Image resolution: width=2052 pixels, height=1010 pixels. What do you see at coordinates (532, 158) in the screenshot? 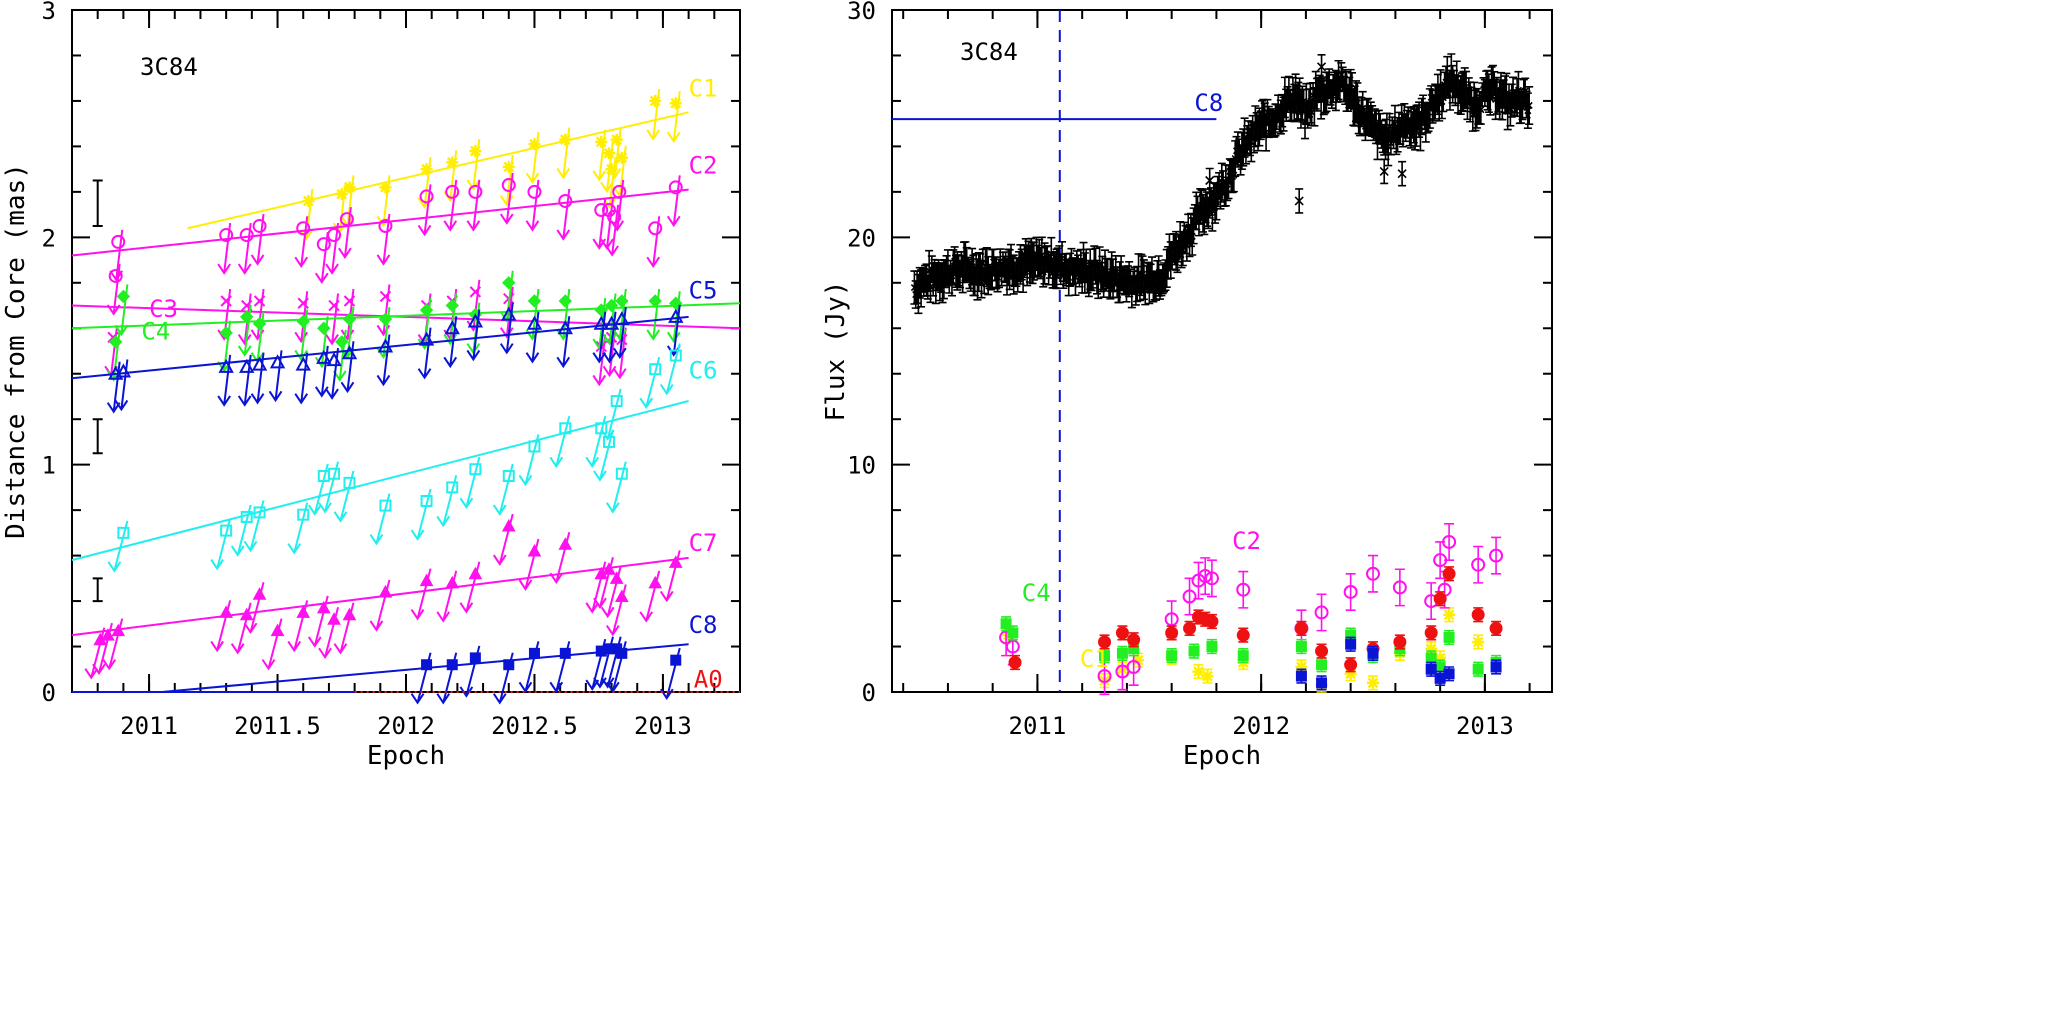
I see `left-point-arrow-c1` at bounding box center [532, 158].